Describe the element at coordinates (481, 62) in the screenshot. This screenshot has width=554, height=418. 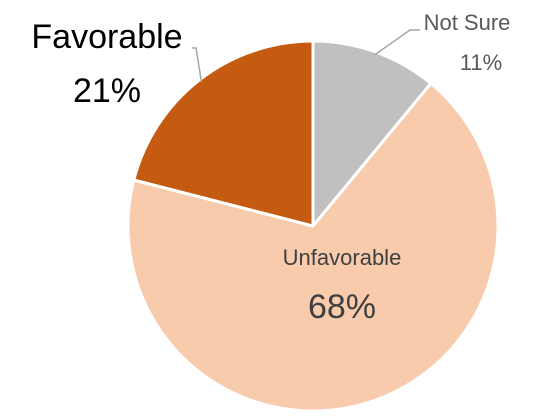
I see `slice-label-not-sure-value: 11%` at that location.